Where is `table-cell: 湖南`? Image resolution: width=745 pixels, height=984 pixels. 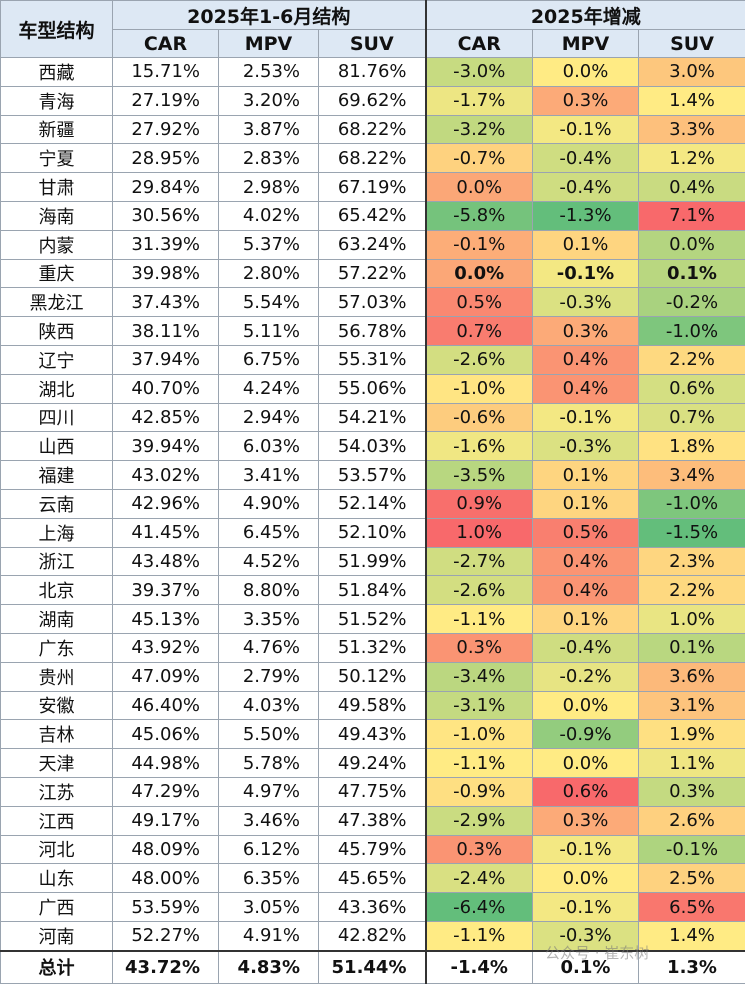 table-cell: 湖南 is located at coordinates (57, 619).